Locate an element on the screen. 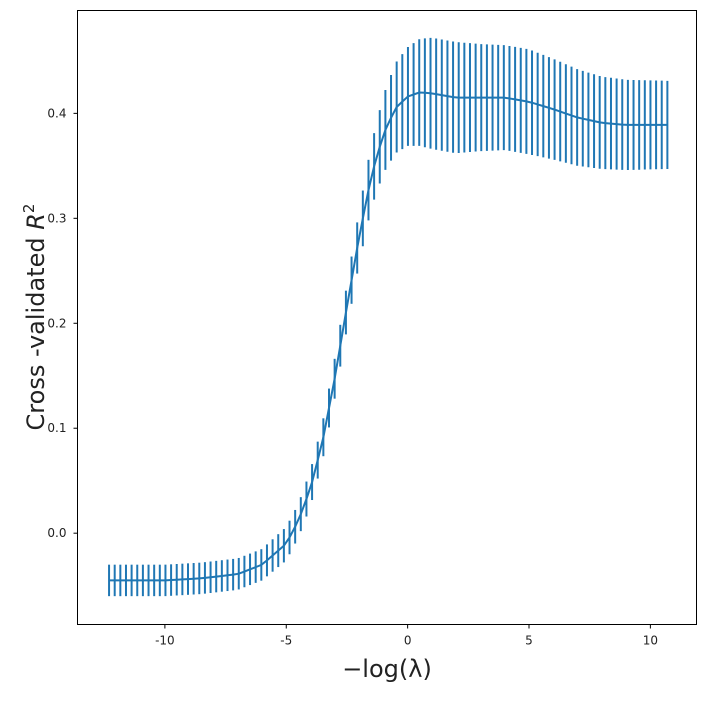 Image resolution: width=707 pixels, height=701 pixels. x-axis-ticks: -10 -5 0 5 10 is located at coordinates (406, 636).